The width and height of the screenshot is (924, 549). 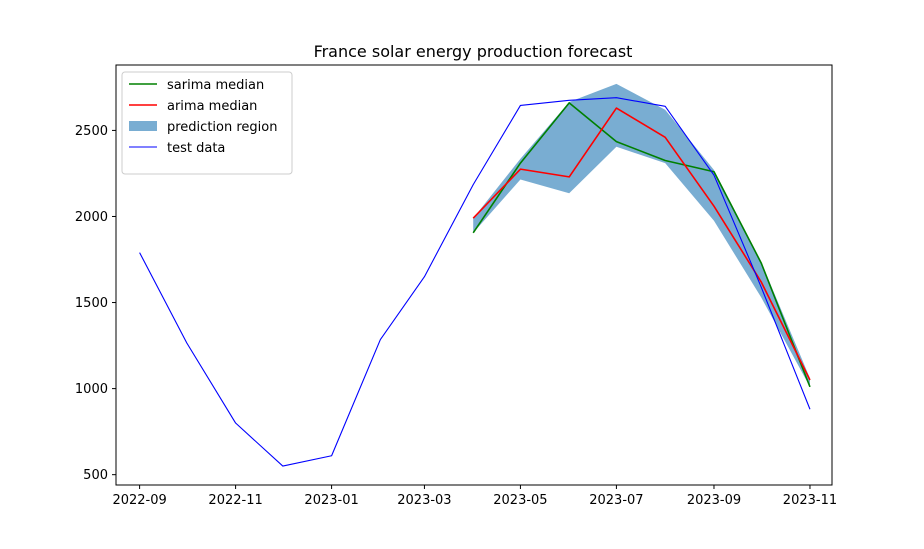 I want to click on legend-label-arima-median: arima median, so click(x=212, y=106).